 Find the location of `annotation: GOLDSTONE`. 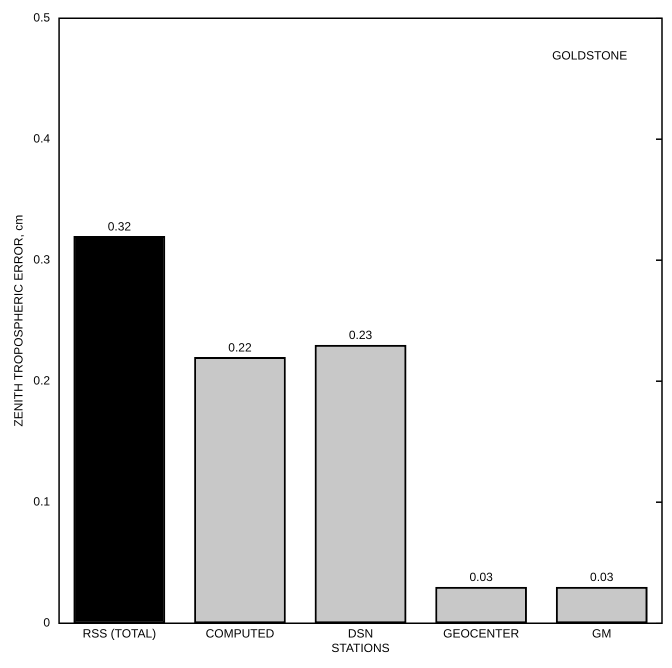

annotation: GOLDSTONE is located at coordinates (590, 55).